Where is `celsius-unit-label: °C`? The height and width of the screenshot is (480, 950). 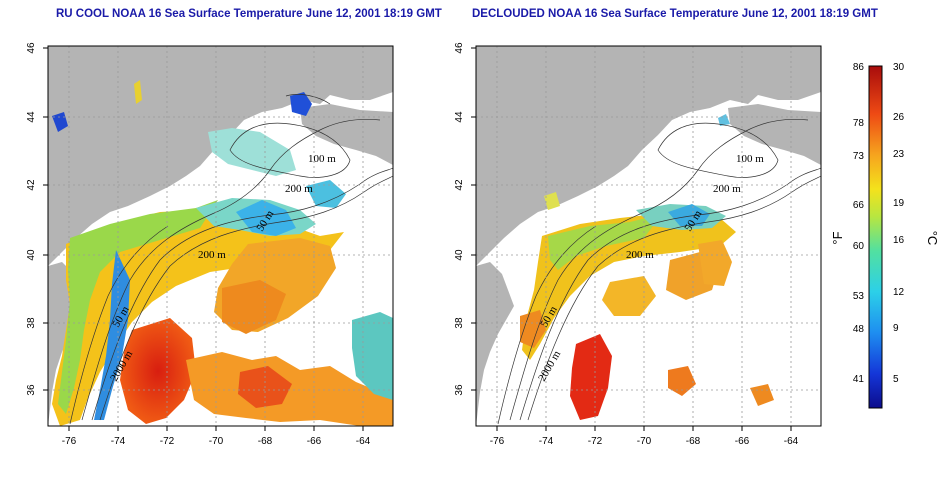 celsius-unit-label: °C is located at coordinates (932, 238).